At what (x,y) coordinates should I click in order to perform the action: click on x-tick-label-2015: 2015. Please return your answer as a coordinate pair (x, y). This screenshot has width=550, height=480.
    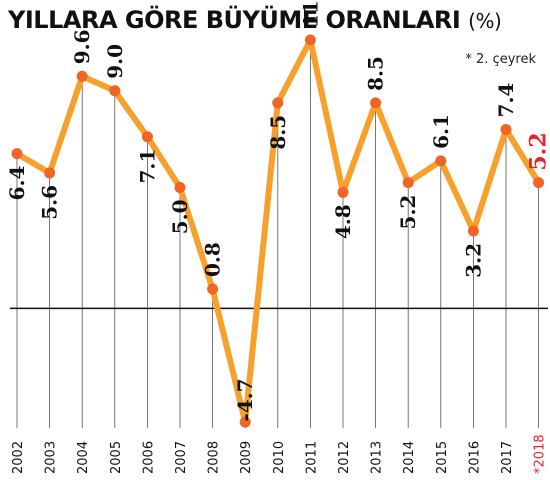
    Looking at the image, I should click on (442, 457).